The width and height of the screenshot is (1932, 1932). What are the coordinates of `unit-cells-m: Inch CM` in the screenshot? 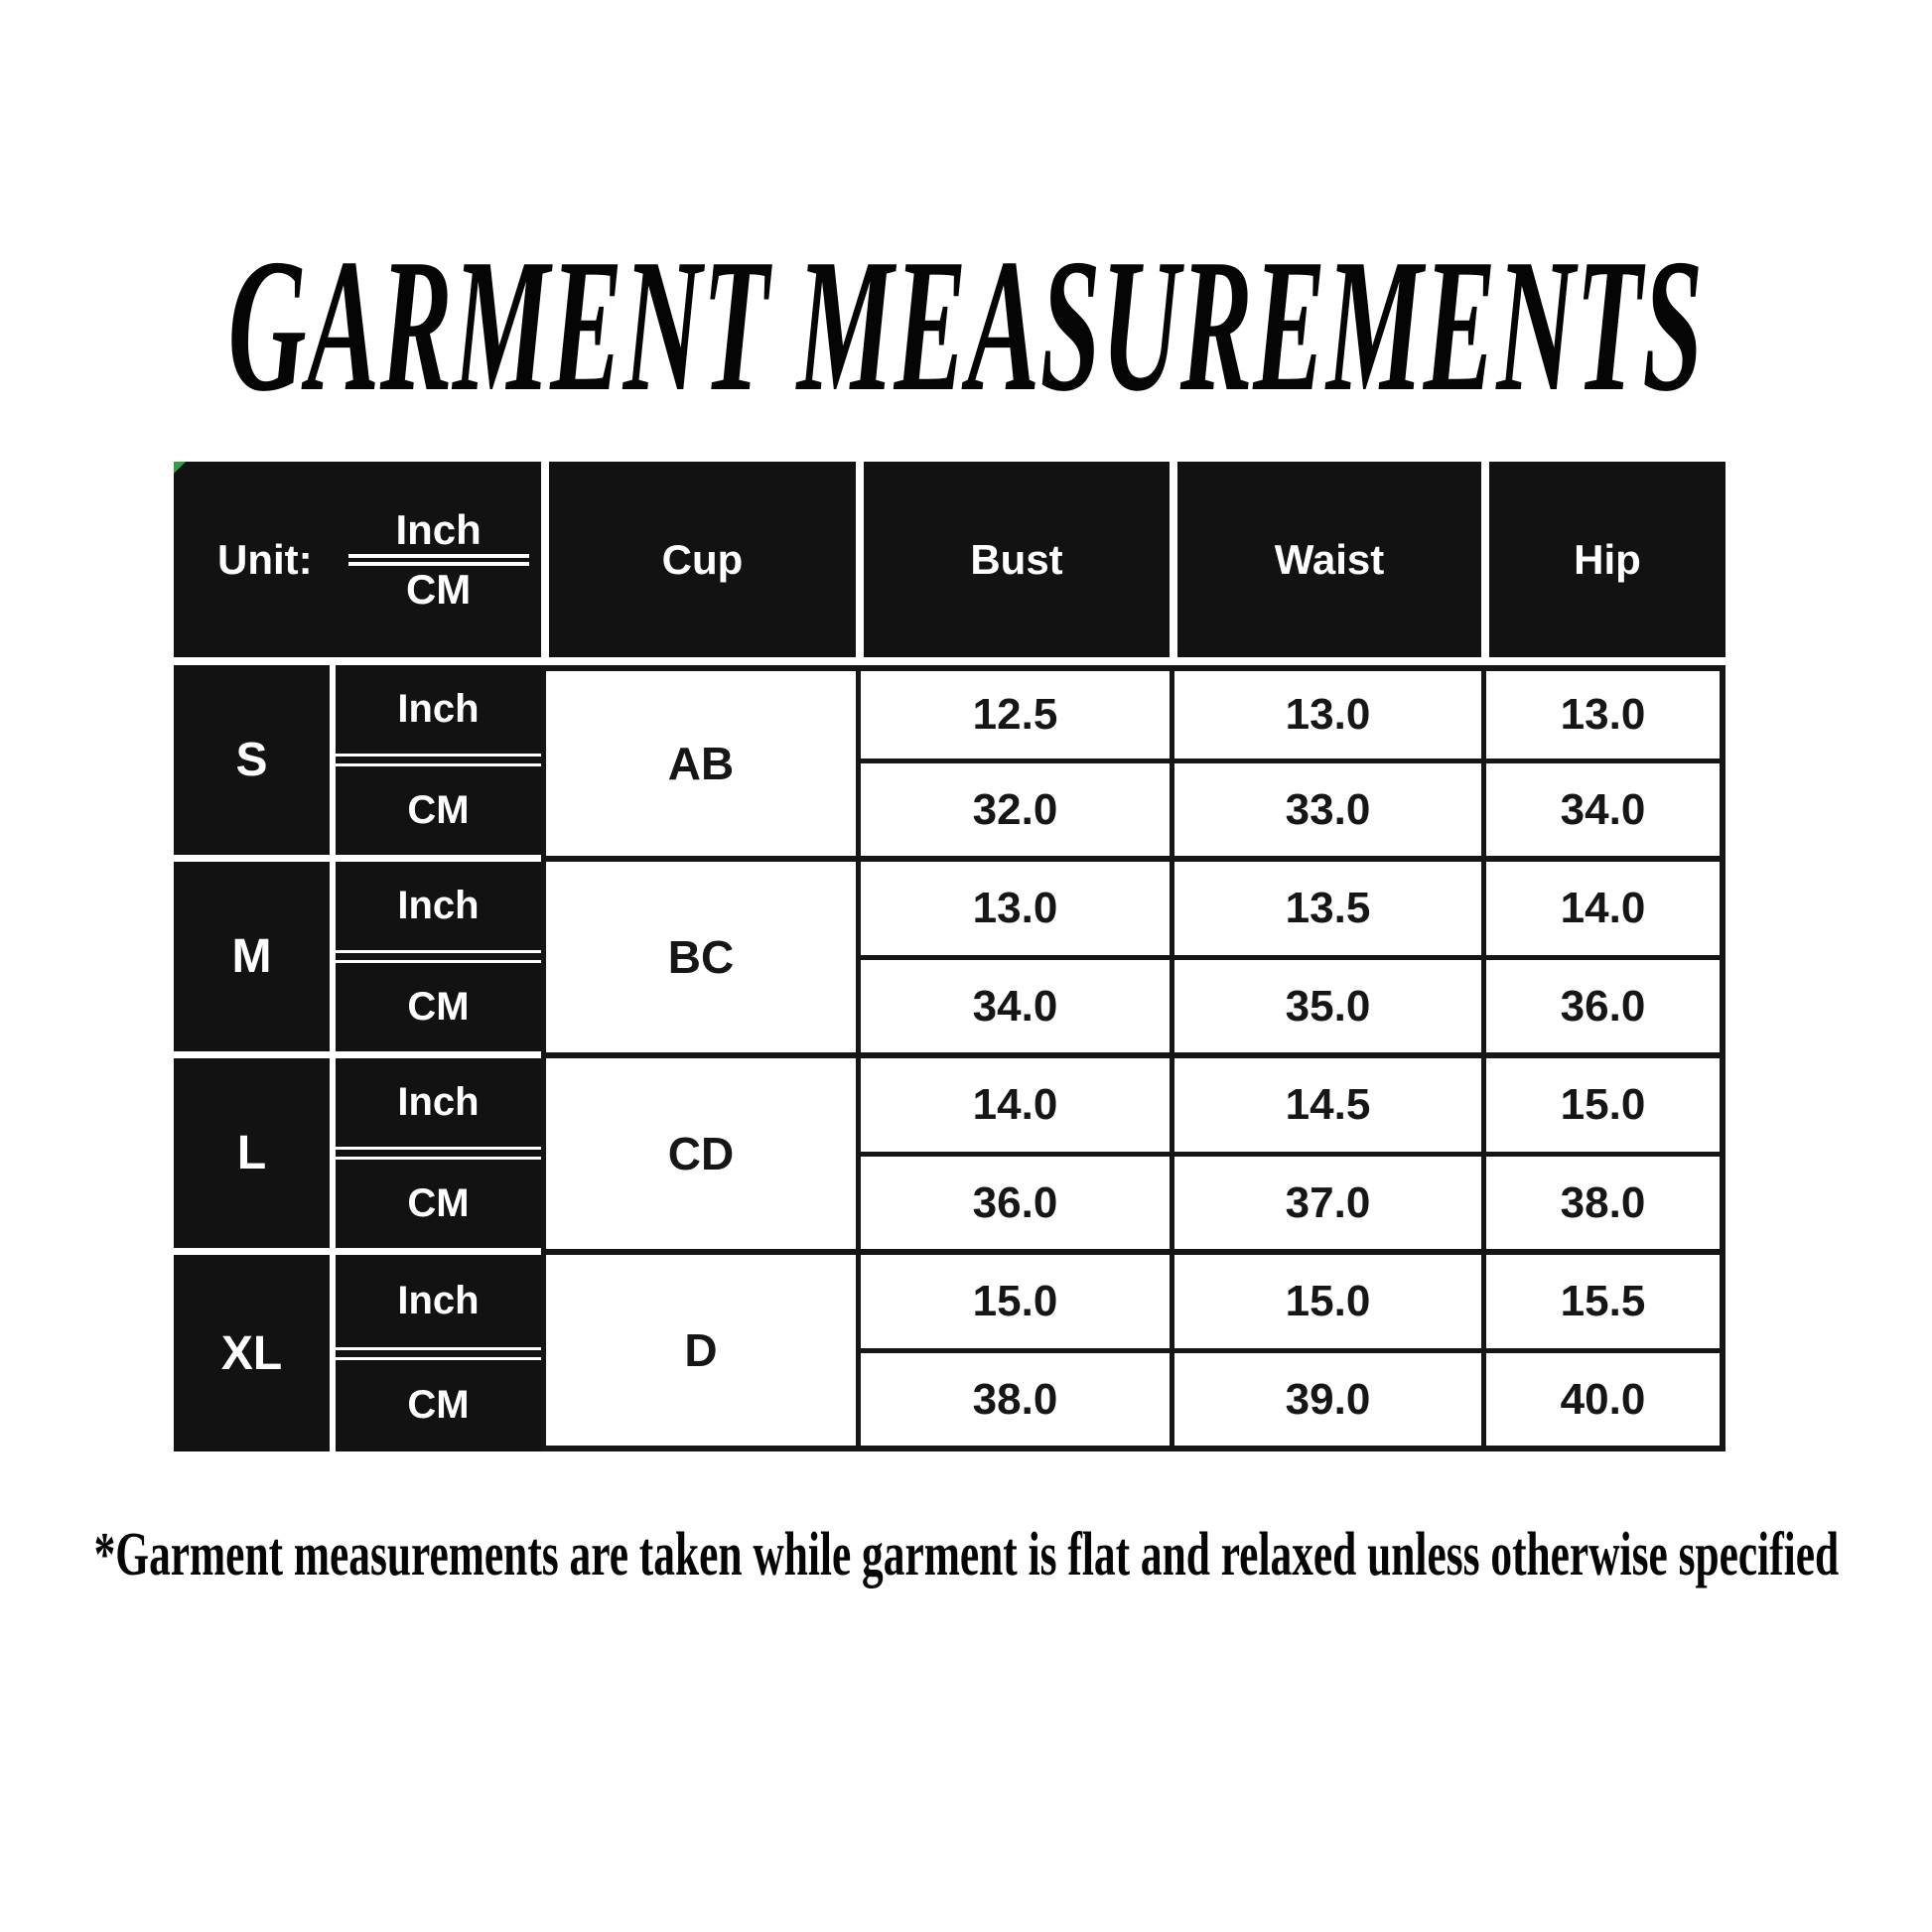 It's located at (438, 960).